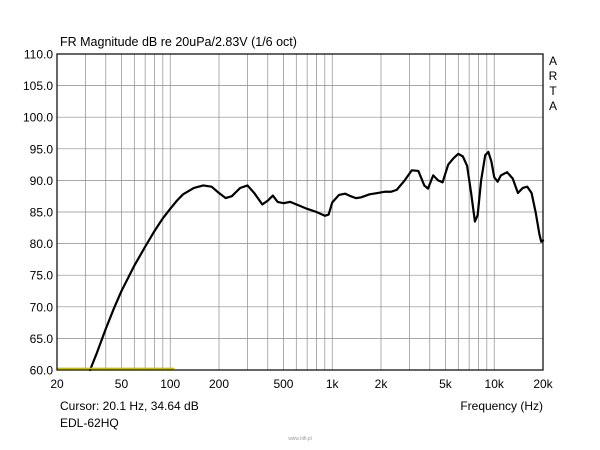 This screenshot has width=600, height=450. I want to click on y-tick-label: 60.0, so click(42, 371).